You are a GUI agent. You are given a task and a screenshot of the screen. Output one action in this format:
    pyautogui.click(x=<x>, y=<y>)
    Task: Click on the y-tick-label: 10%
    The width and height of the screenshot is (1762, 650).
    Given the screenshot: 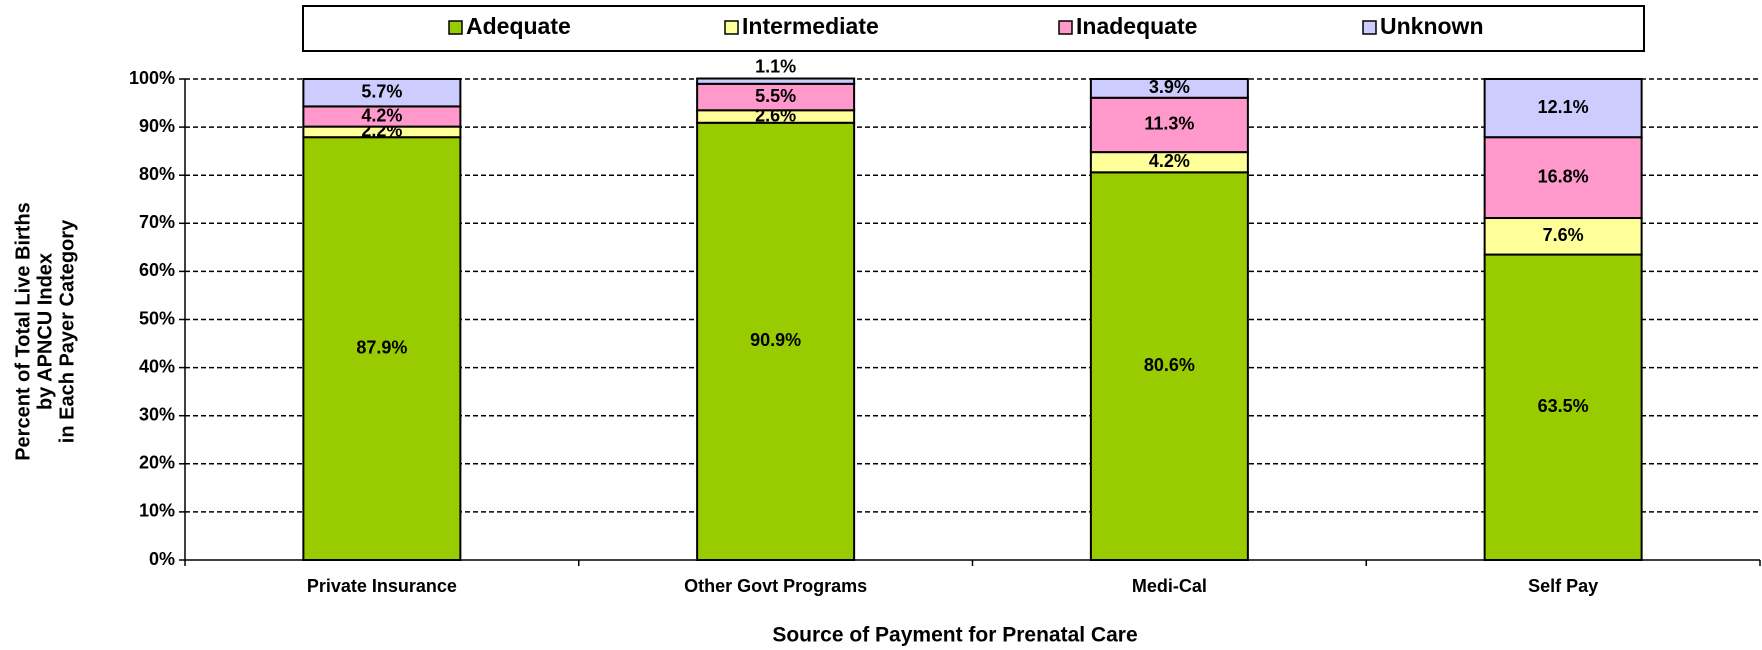 What is the action you would take?
    pyautogui.click(x=157, y=511)
    